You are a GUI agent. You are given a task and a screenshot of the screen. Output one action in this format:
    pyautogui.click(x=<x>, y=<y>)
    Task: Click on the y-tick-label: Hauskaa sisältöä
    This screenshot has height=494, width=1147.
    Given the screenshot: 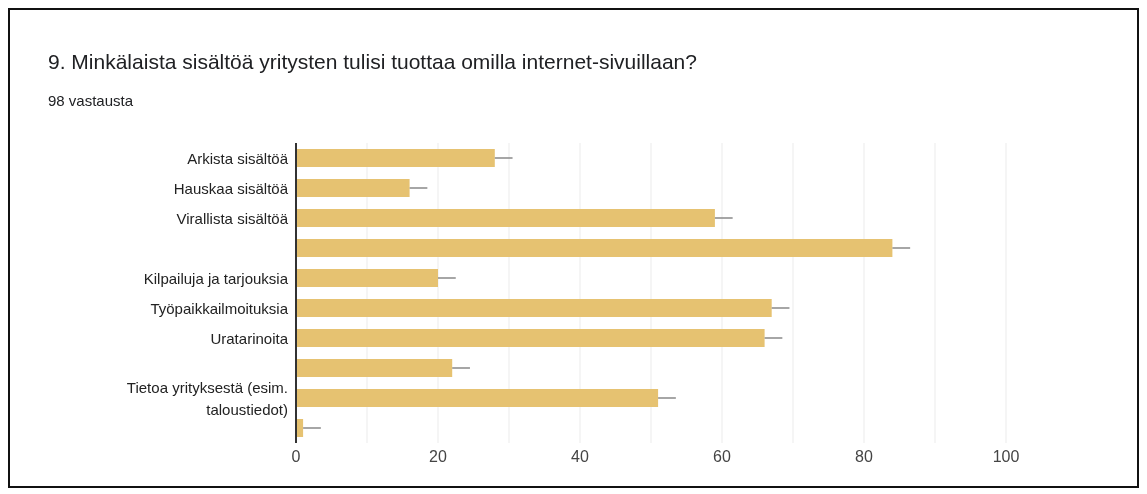 What is the action you would take?
    pyautogui.click(x=231, y=188)
    